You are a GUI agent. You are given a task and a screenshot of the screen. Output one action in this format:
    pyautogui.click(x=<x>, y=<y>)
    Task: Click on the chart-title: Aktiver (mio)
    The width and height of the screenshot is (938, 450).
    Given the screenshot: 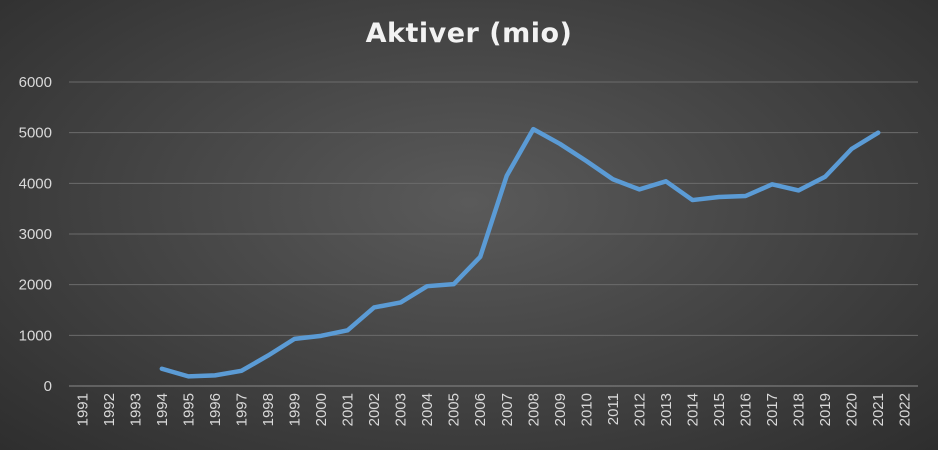 What is the action you would take?
    pyautogui.click(x=469, y=33)
    